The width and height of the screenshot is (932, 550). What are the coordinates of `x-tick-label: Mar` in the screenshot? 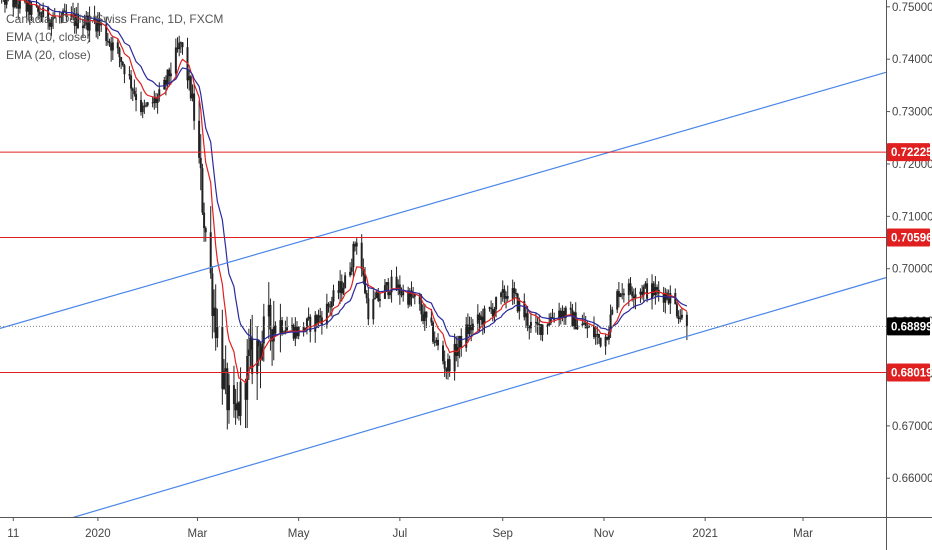 It's located at (803, 534).